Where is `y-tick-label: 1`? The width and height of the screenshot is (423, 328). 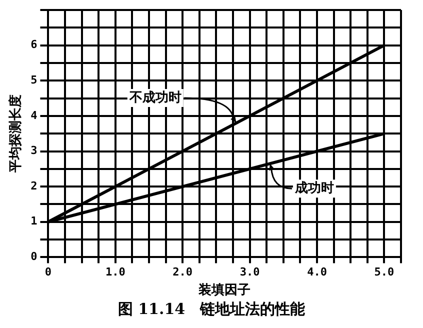 y-tick-label: 1 is located at coordinates (34, 221).